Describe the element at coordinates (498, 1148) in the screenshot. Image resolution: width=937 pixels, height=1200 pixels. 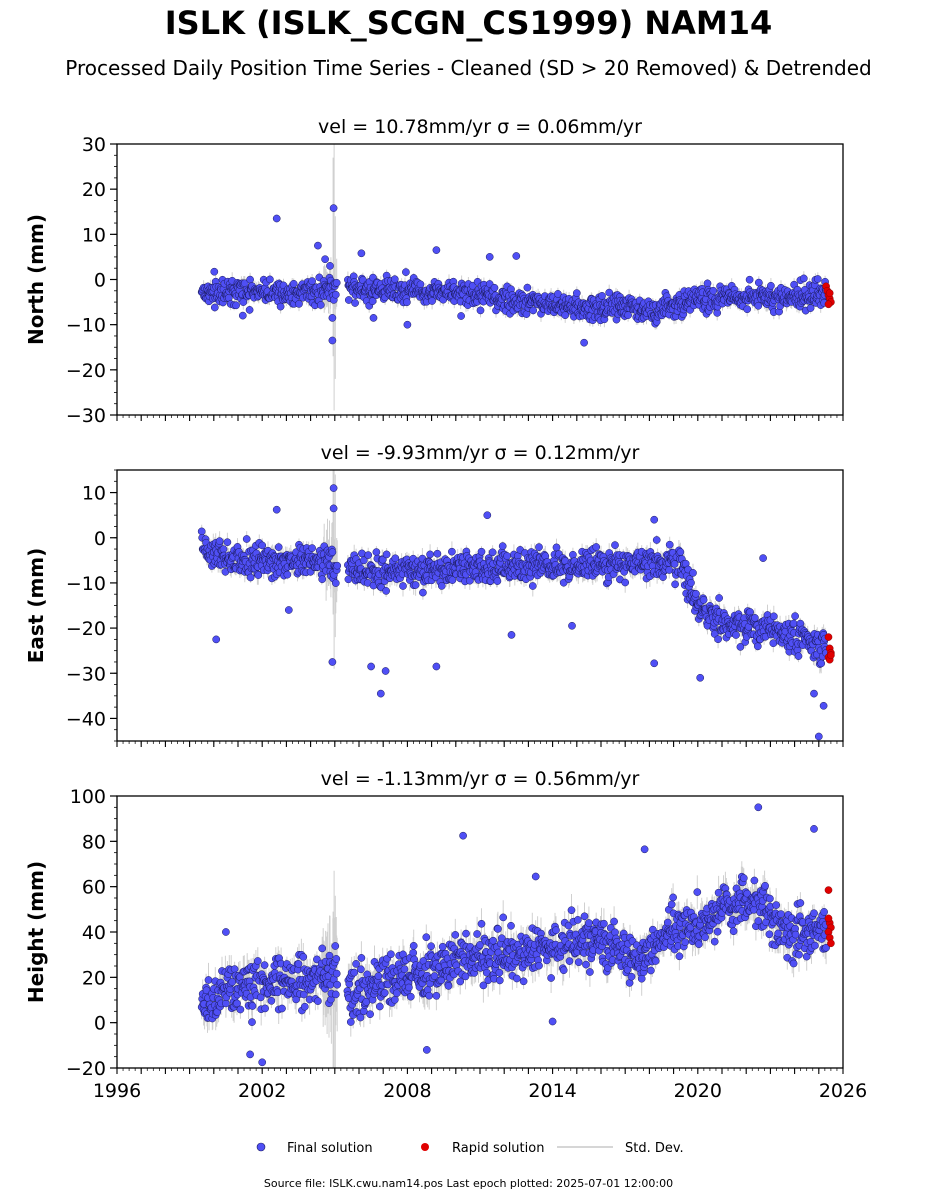
I see `legend-rapid-label: Rapid solution` at that location.